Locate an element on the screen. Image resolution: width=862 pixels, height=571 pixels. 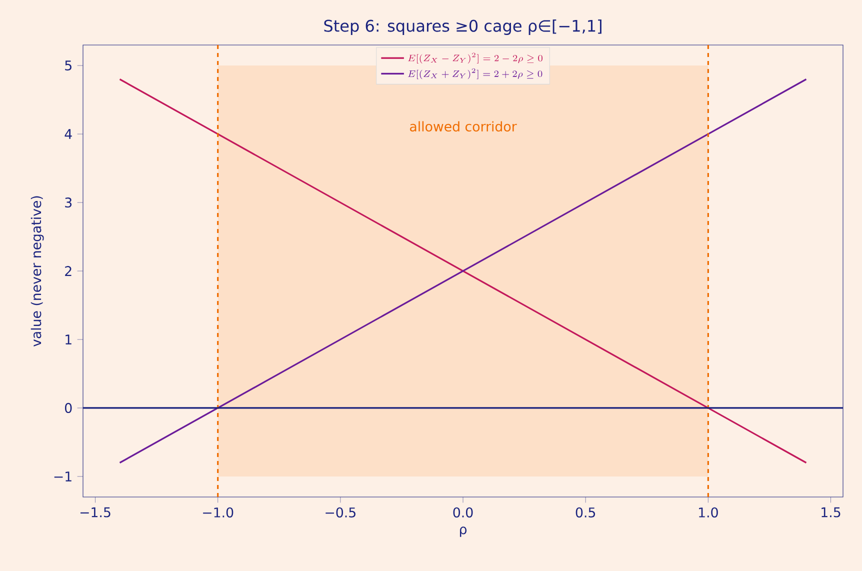
legend-label: $E[(Z_X + Z_Y)^2] = 2 + 2\rho \geq 0$ is located at coordinates (475, 74).